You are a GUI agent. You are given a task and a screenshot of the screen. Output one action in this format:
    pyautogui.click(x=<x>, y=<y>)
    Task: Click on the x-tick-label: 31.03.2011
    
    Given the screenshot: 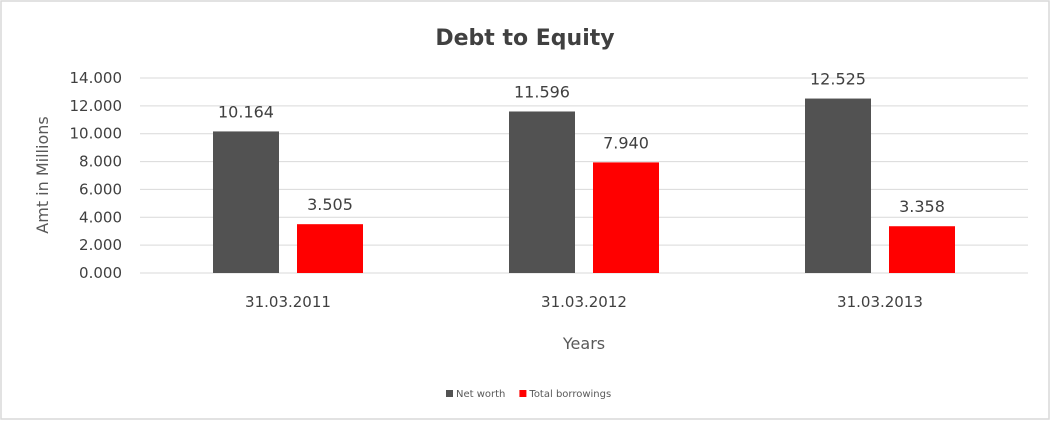 What is the action you would take?
    pyautogui.click(x=288, y=302)
    